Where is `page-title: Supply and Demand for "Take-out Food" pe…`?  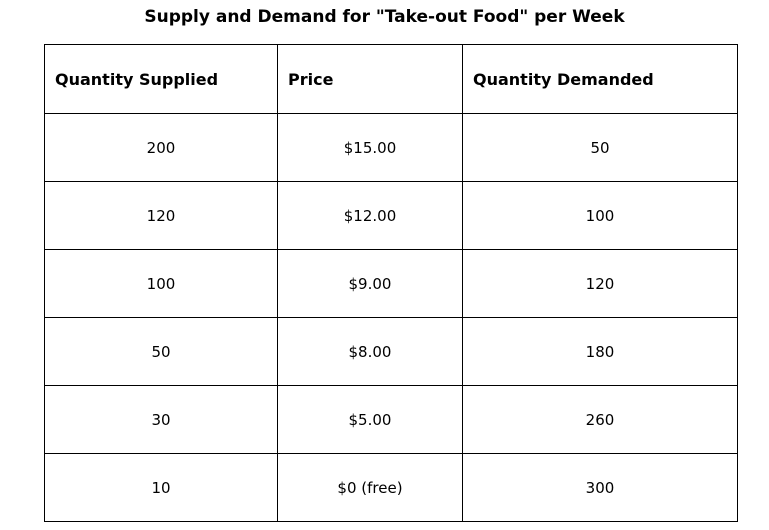
page-title: Supply and Demand for "Take-out Food" pe… is located at coordinates (384, 17).